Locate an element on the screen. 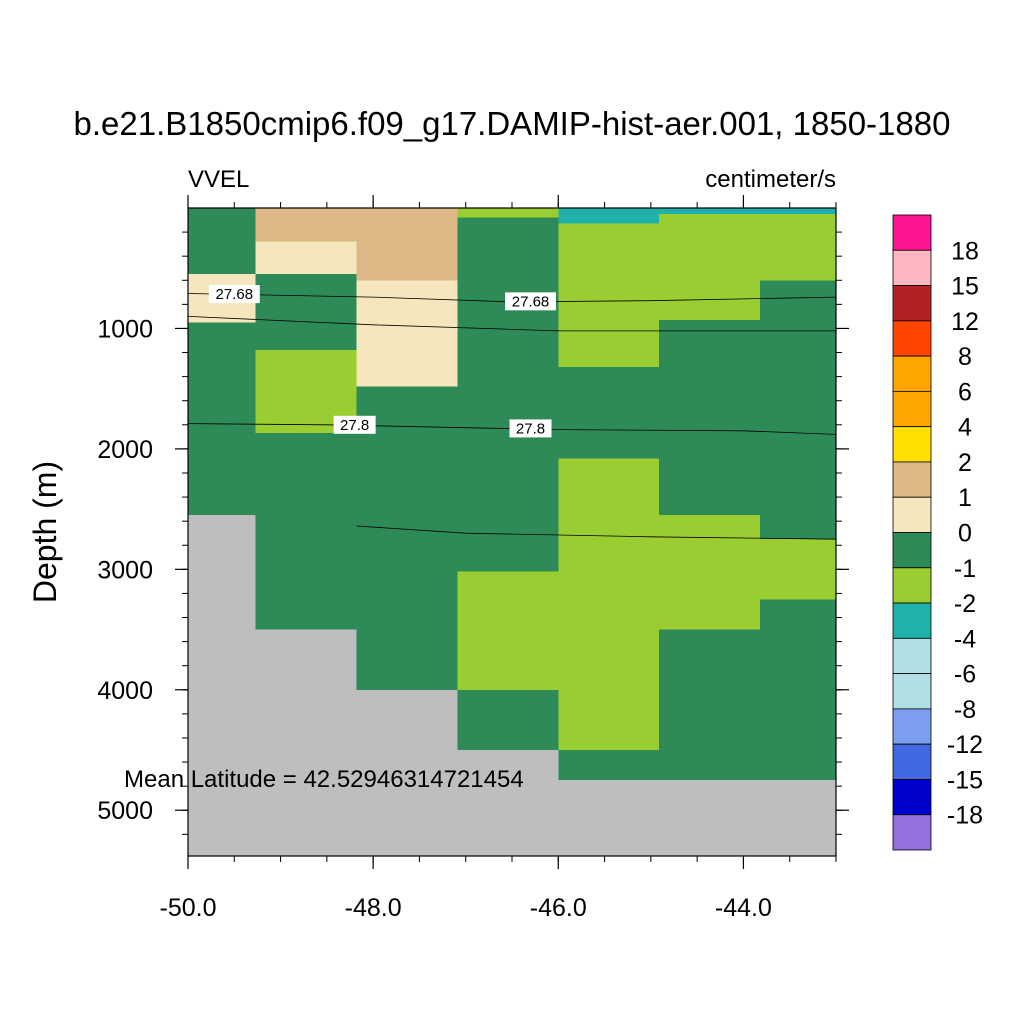  colorbar-label: -2 is located at coordinates (965, 604).